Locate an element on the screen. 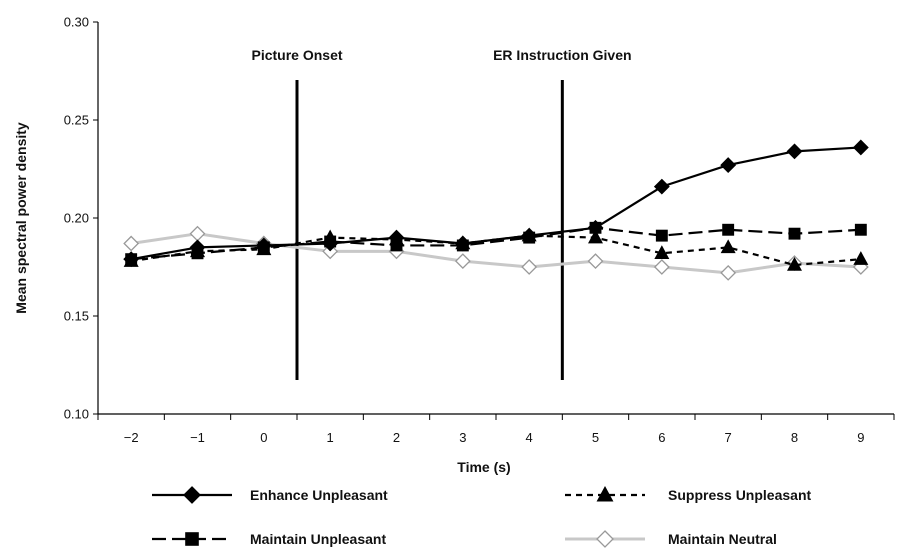 Image resolution: width=900 pixels, height=553 pixels. event-label: Picture Onset is located at coordinates (296, 55).